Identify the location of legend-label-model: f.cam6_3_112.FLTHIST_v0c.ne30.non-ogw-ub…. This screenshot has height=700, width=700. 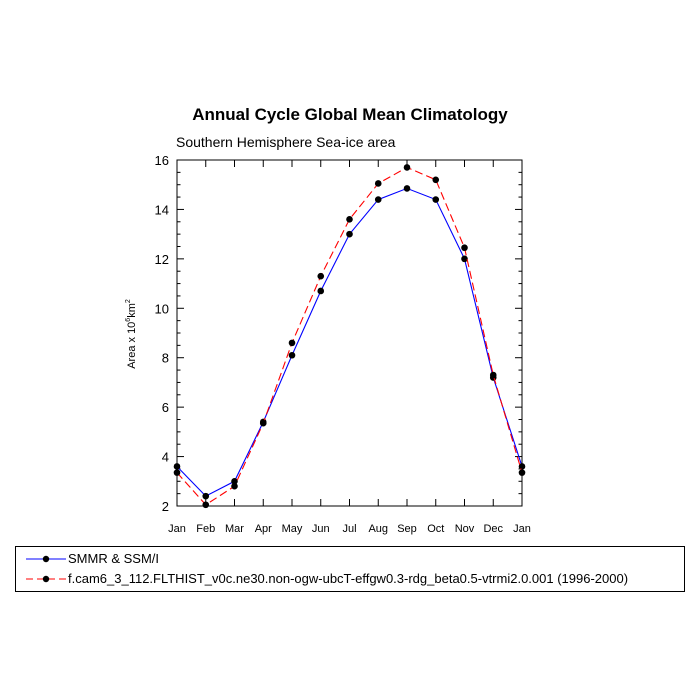
(348, 578).